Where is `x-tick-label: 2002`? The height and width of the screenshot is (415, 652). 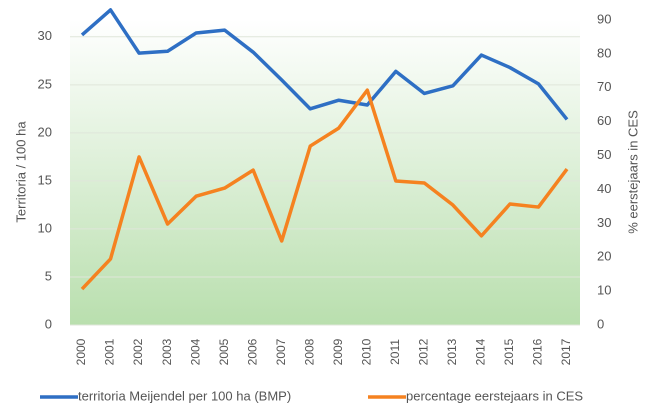 x-tick-label: 2002 is located at coordinates (138, 351).